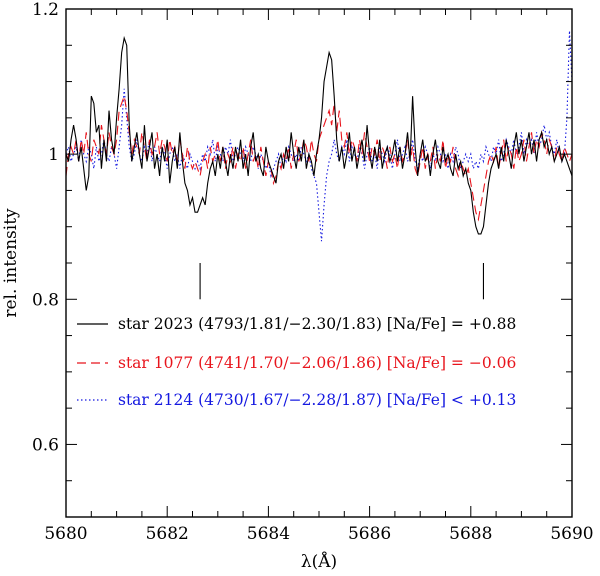  I want to click on x-tick-label: 5682, so click(167, 534).